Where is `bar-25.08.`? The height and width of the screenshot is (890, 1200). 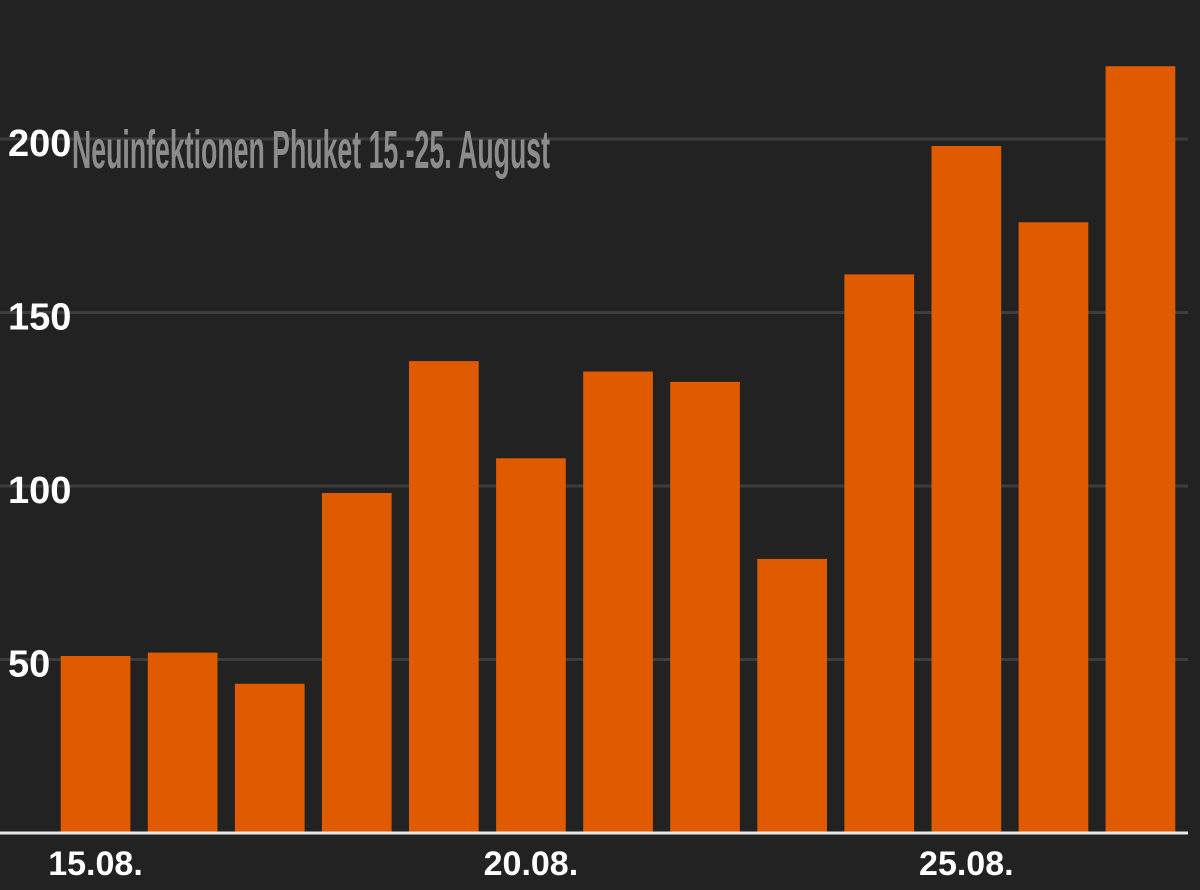
bar-25.08. is located at coordinates (966, 489).